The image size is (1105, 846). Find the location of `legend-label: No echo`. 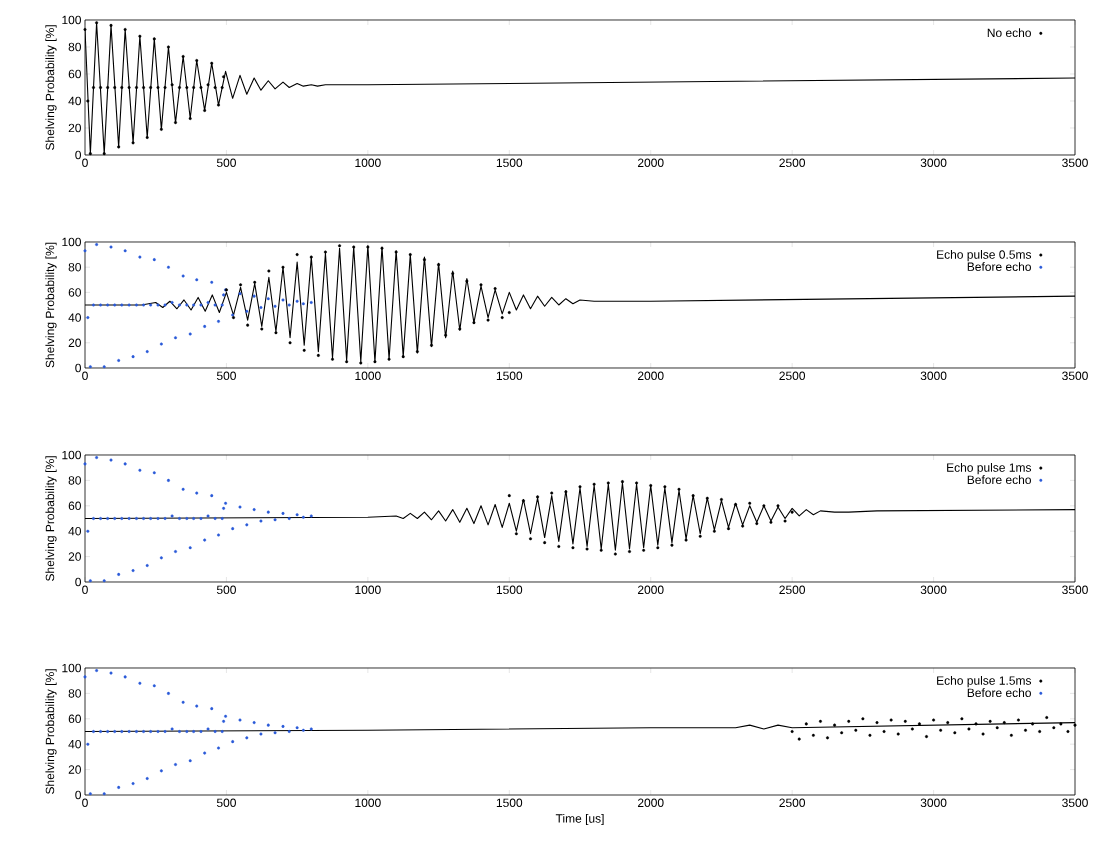

legend-label: No echo is located at coordinates (1009, 33).